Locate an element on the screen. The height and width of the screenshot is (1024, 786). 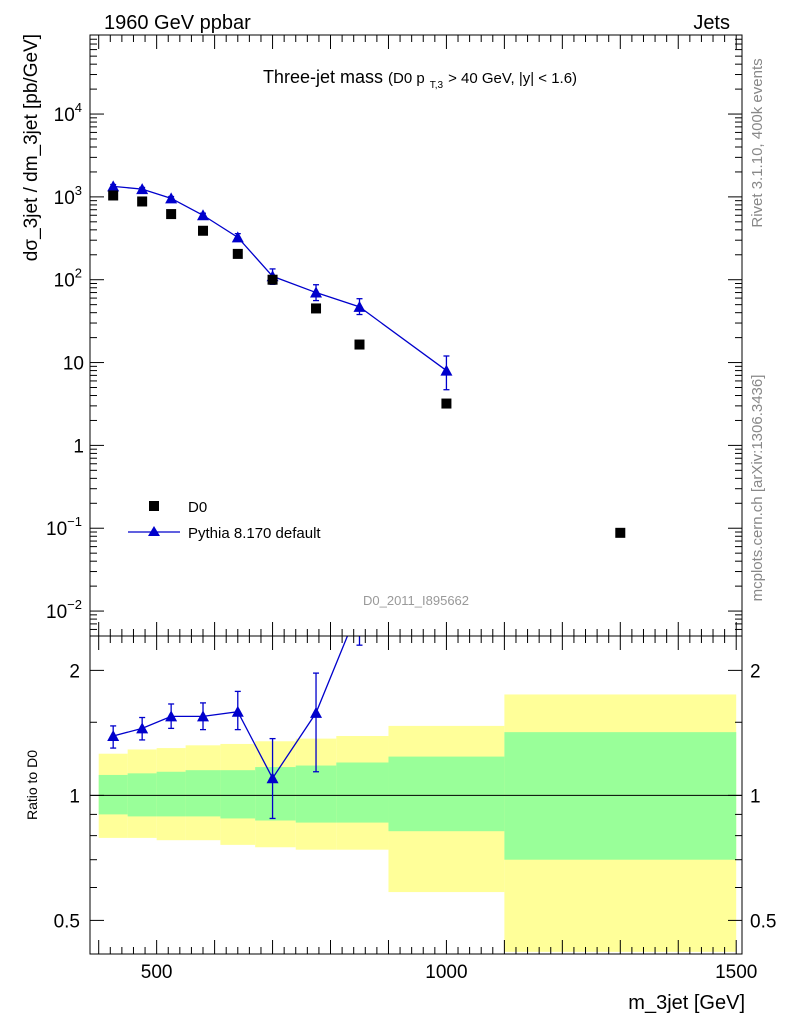
main-title-detail: (D0 p is located at coordinates (406, 78).